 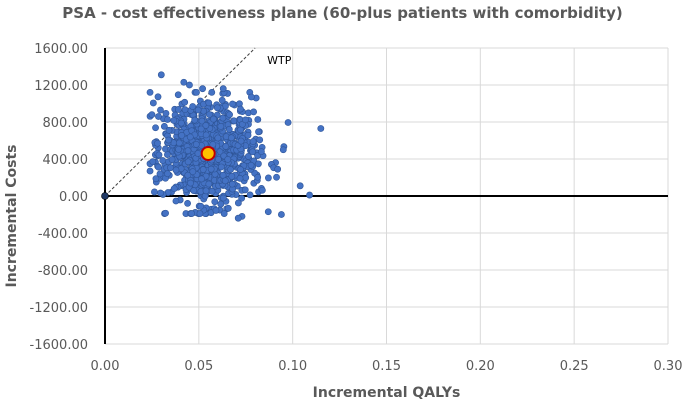 What do you see at coordinates (279, 60) in the screenshot?
I see `wtp-label: WTP` at bounding box center [279, 60].